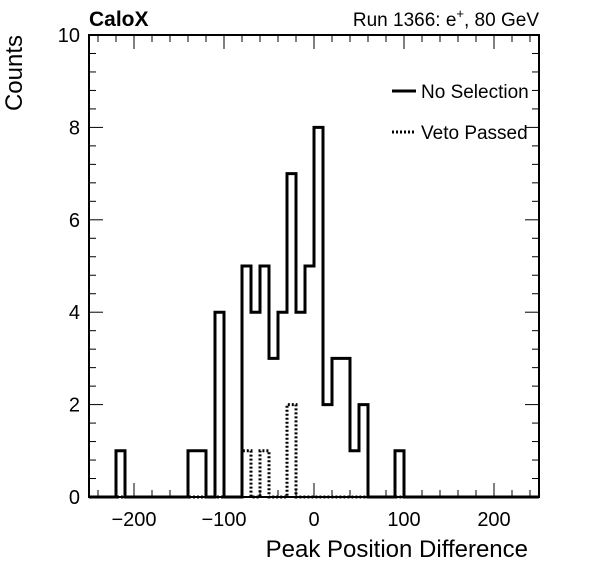 This screenshot has height=572, width=596. I want to click on experiment-label: CaloX, so click(119, 19).